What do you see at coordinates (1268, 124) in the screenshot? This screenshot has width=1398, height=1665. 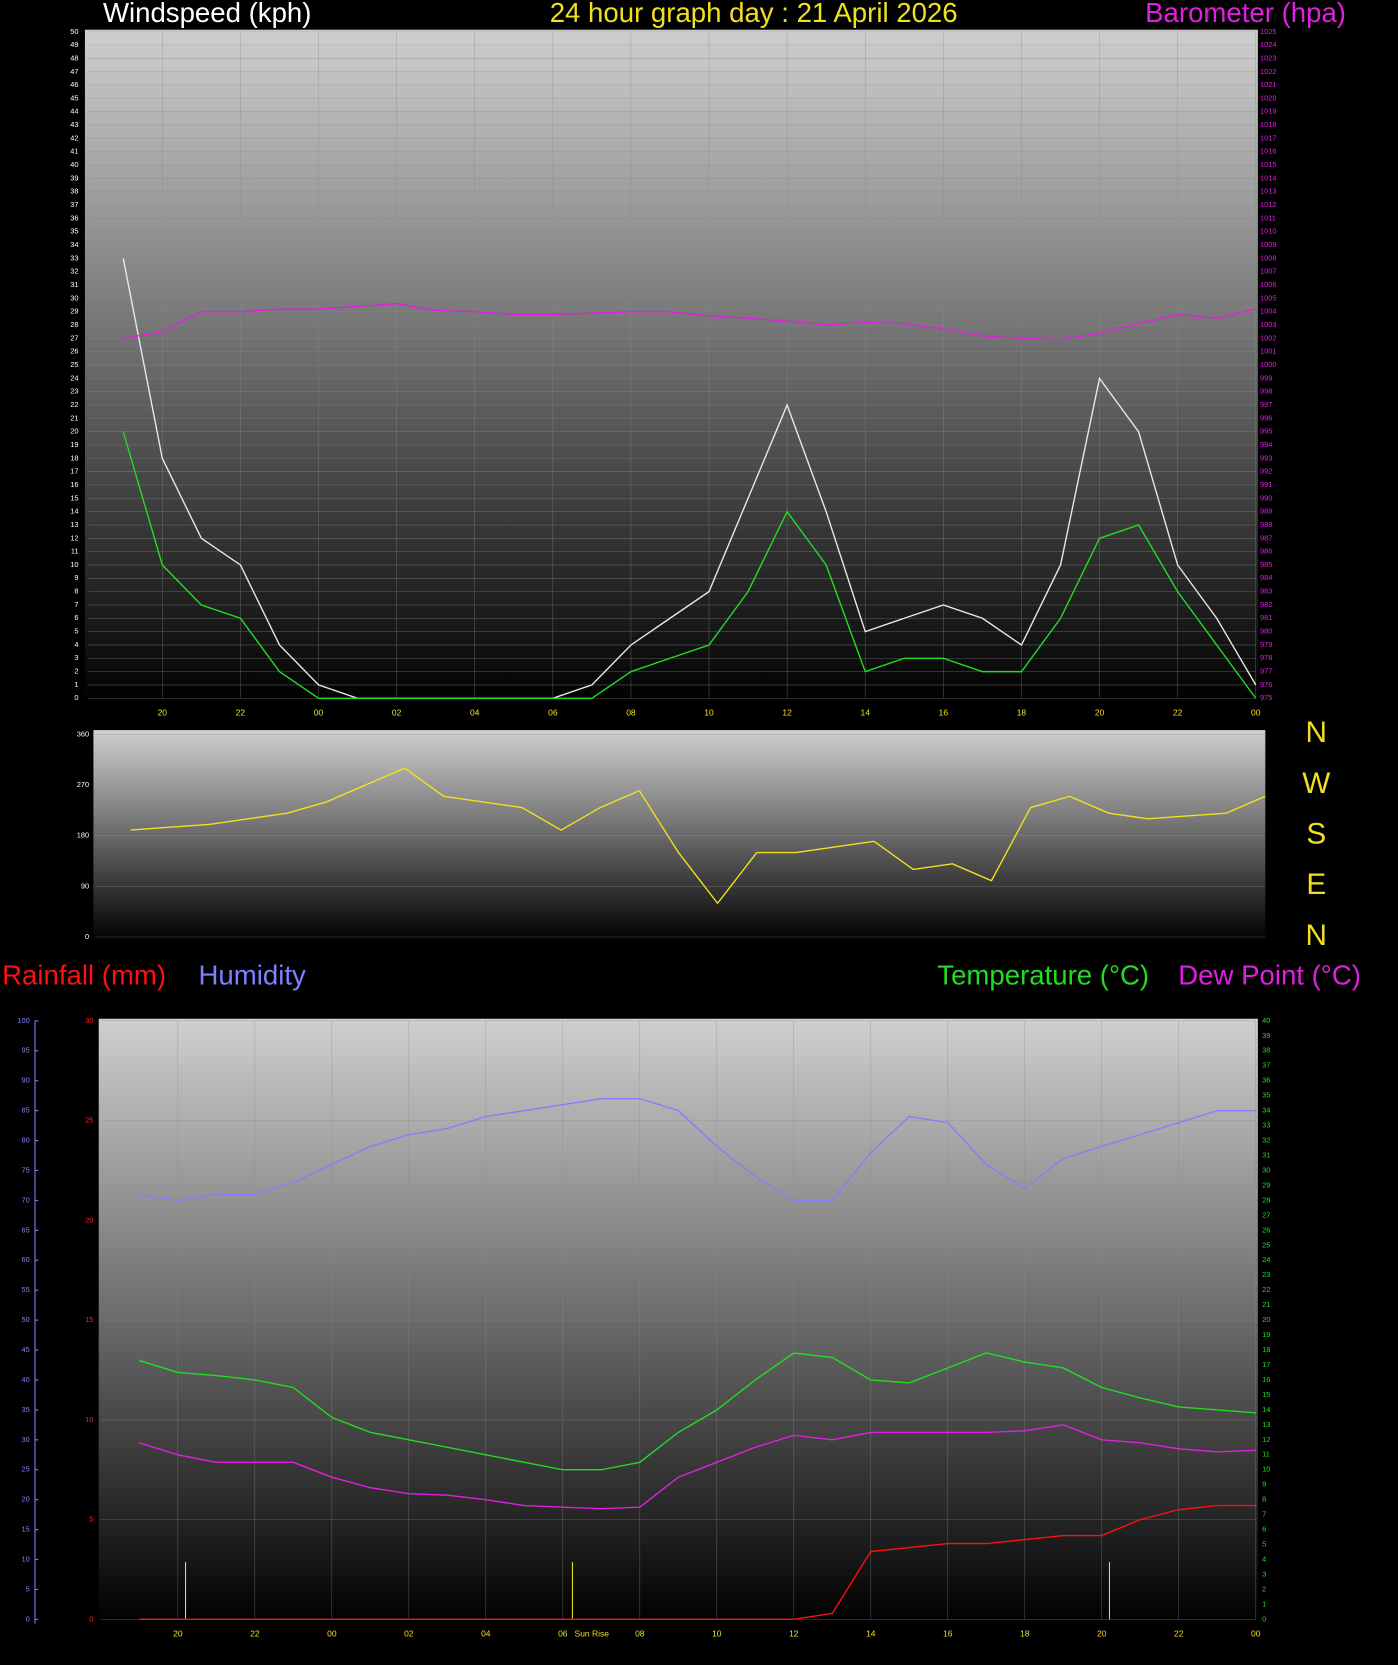 I see `y2-tick-label: 1018` at bounding box center [1268, 124].